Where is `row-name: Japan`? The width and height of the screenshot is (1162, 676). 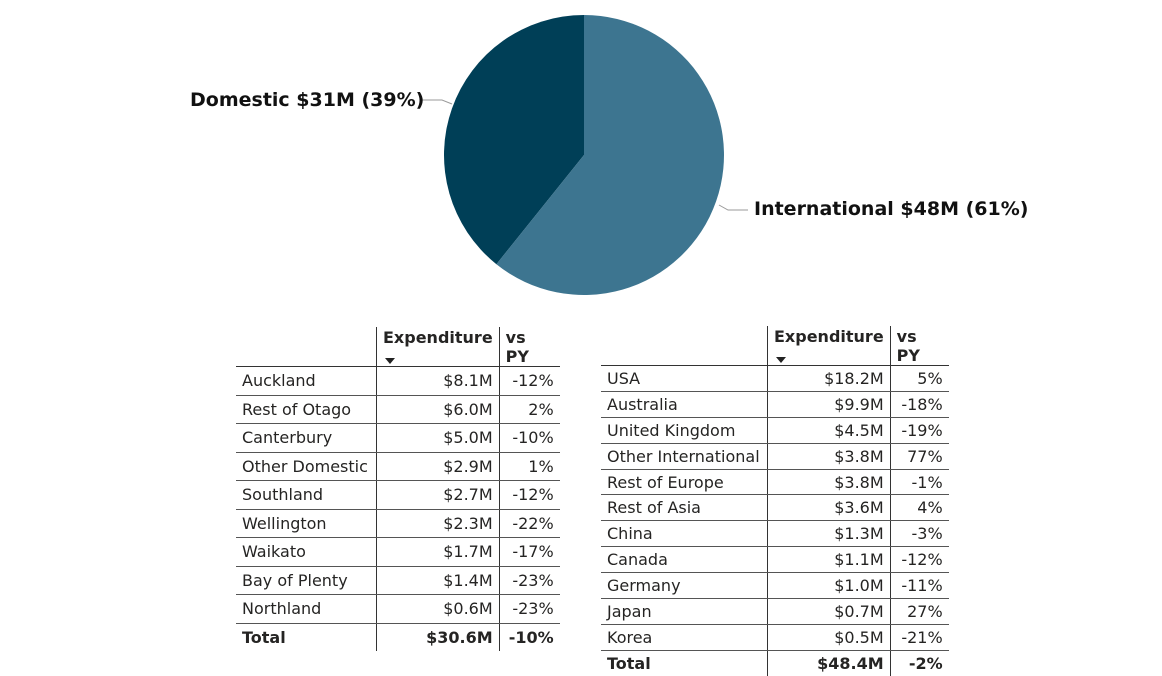
row-name: Japan is located at coordinates (684, 611).